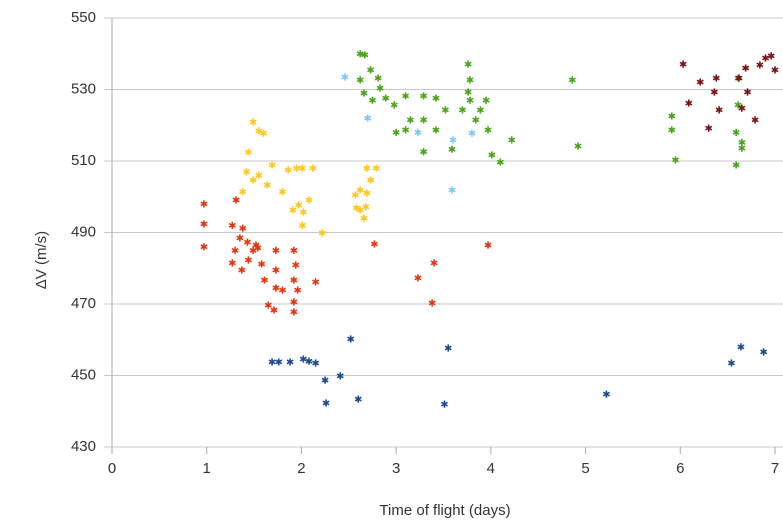 This screenshot has width=783, height=530. I want to click on y-tick-label: 490, so click(83, 231).